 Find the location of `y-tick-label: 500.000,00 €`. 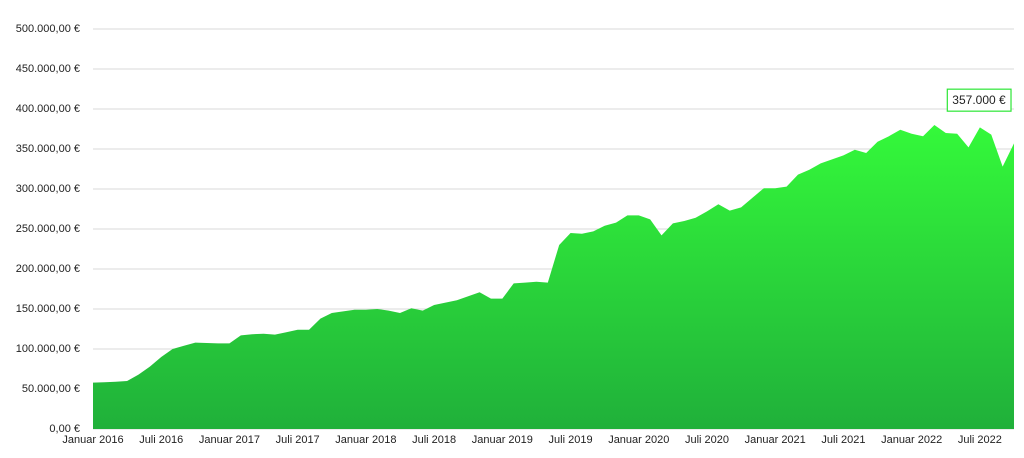

y-tick-label: 500.000,00 € is located at coordinates (48, 29).